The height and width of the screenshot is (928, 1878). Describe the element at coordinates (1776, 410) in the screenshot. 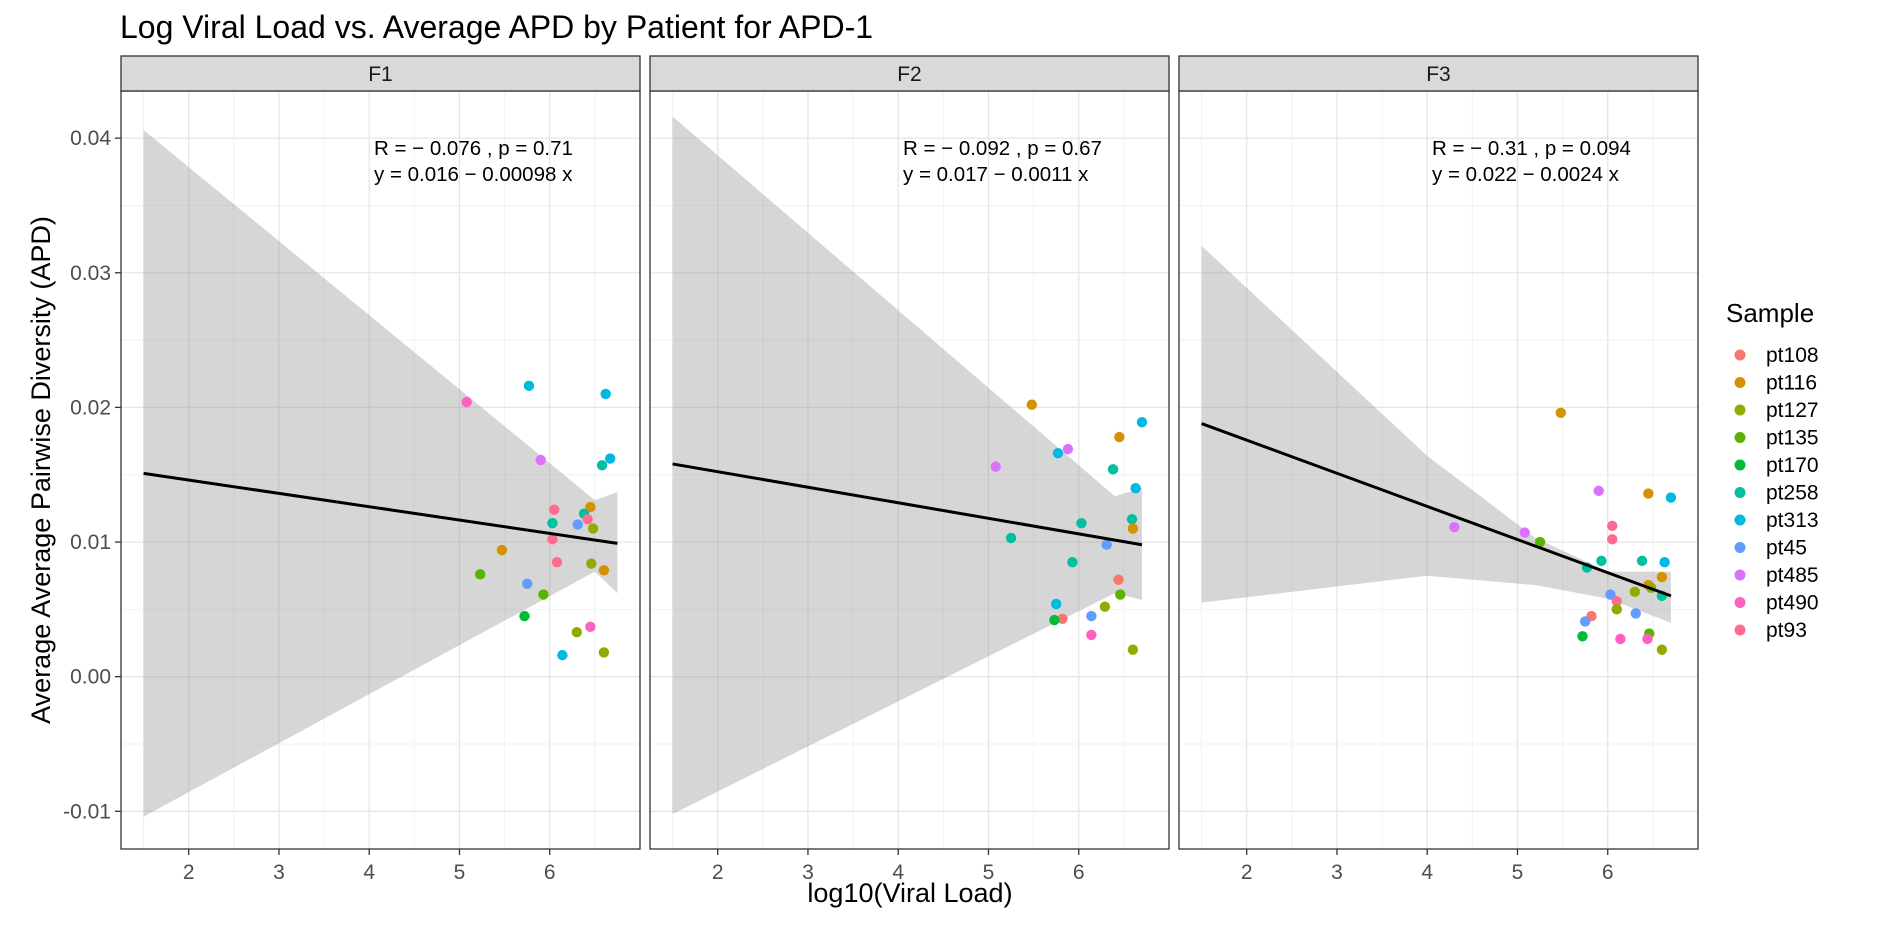

I see `legend-entry-pt127: pt127` at that location.